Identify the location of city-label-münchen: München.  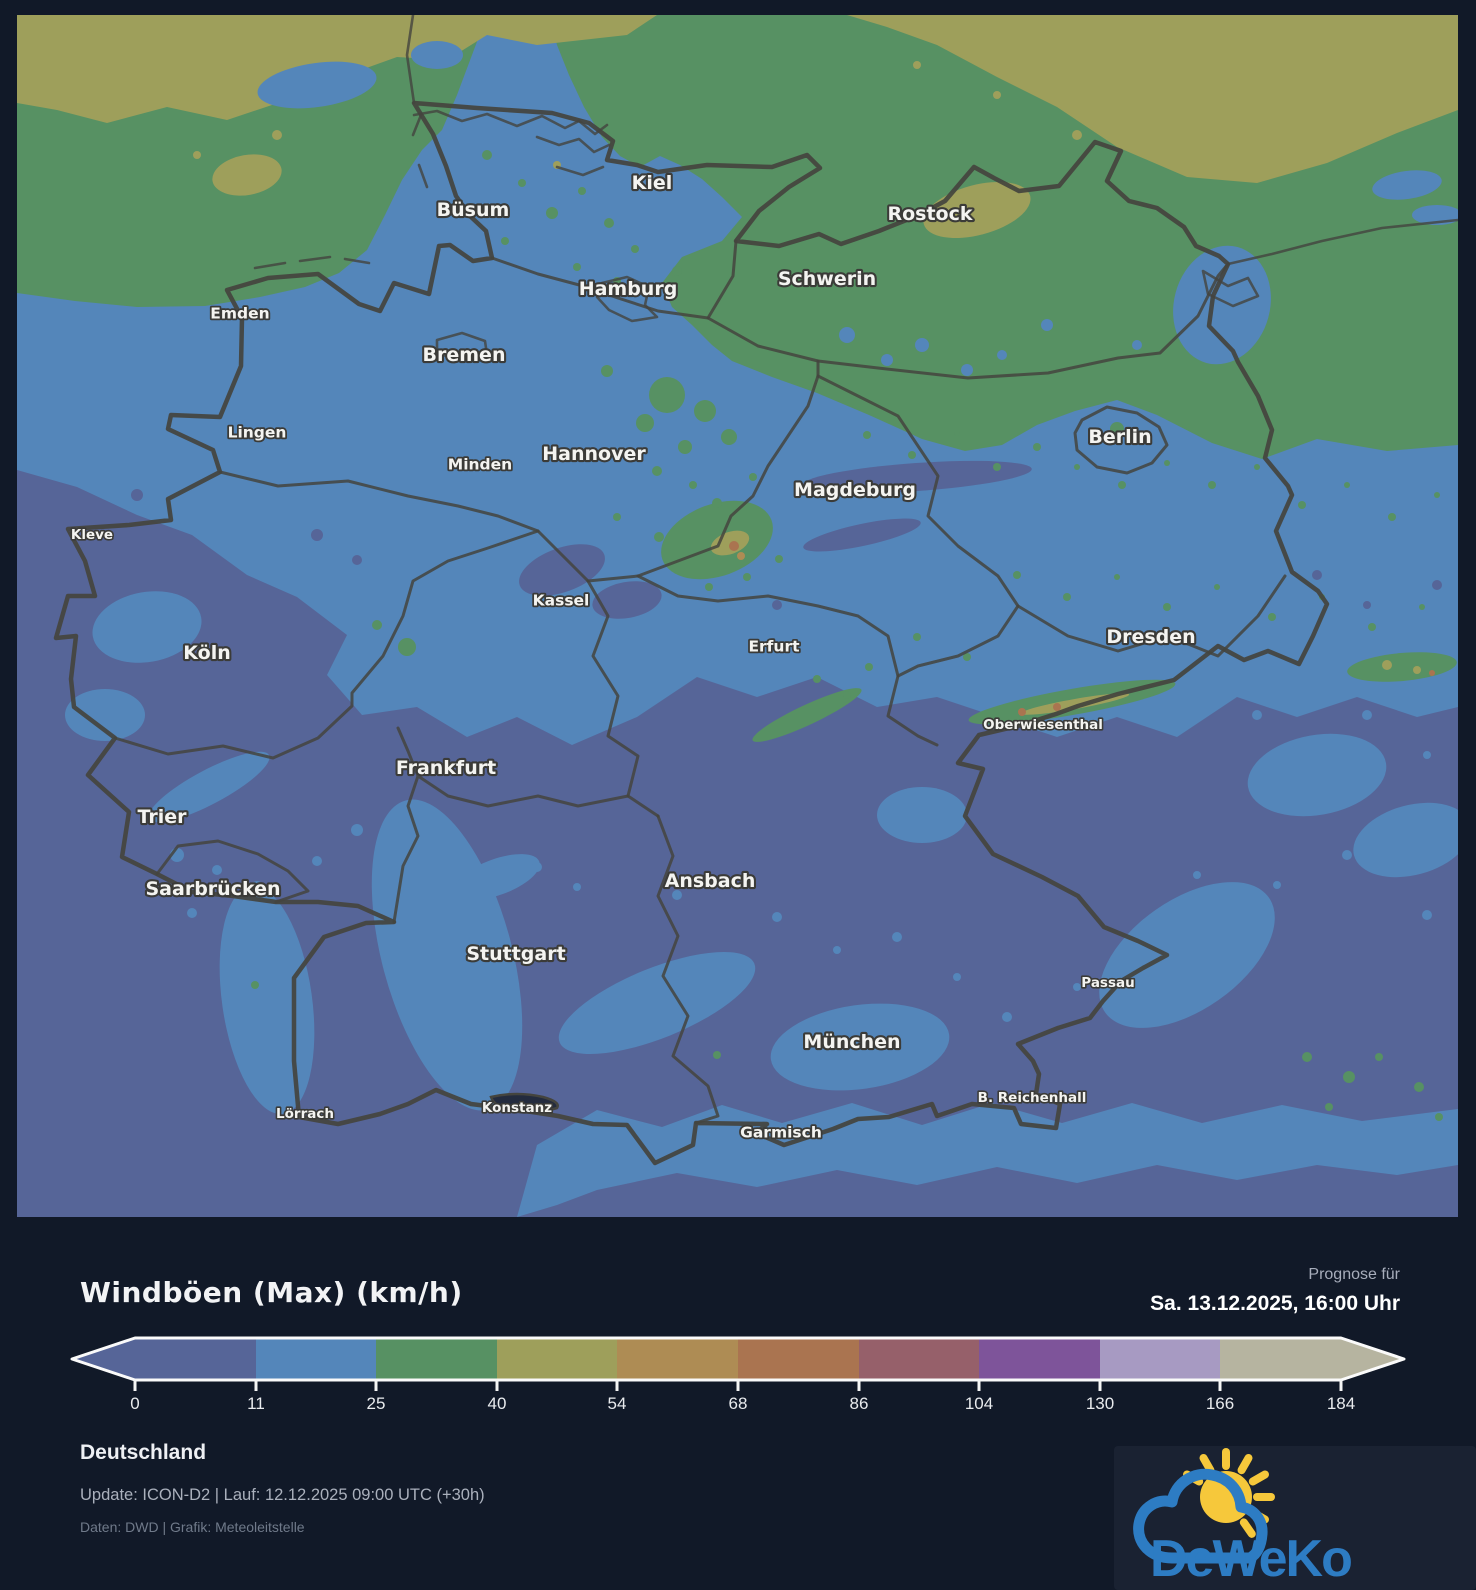
(851, 1042).